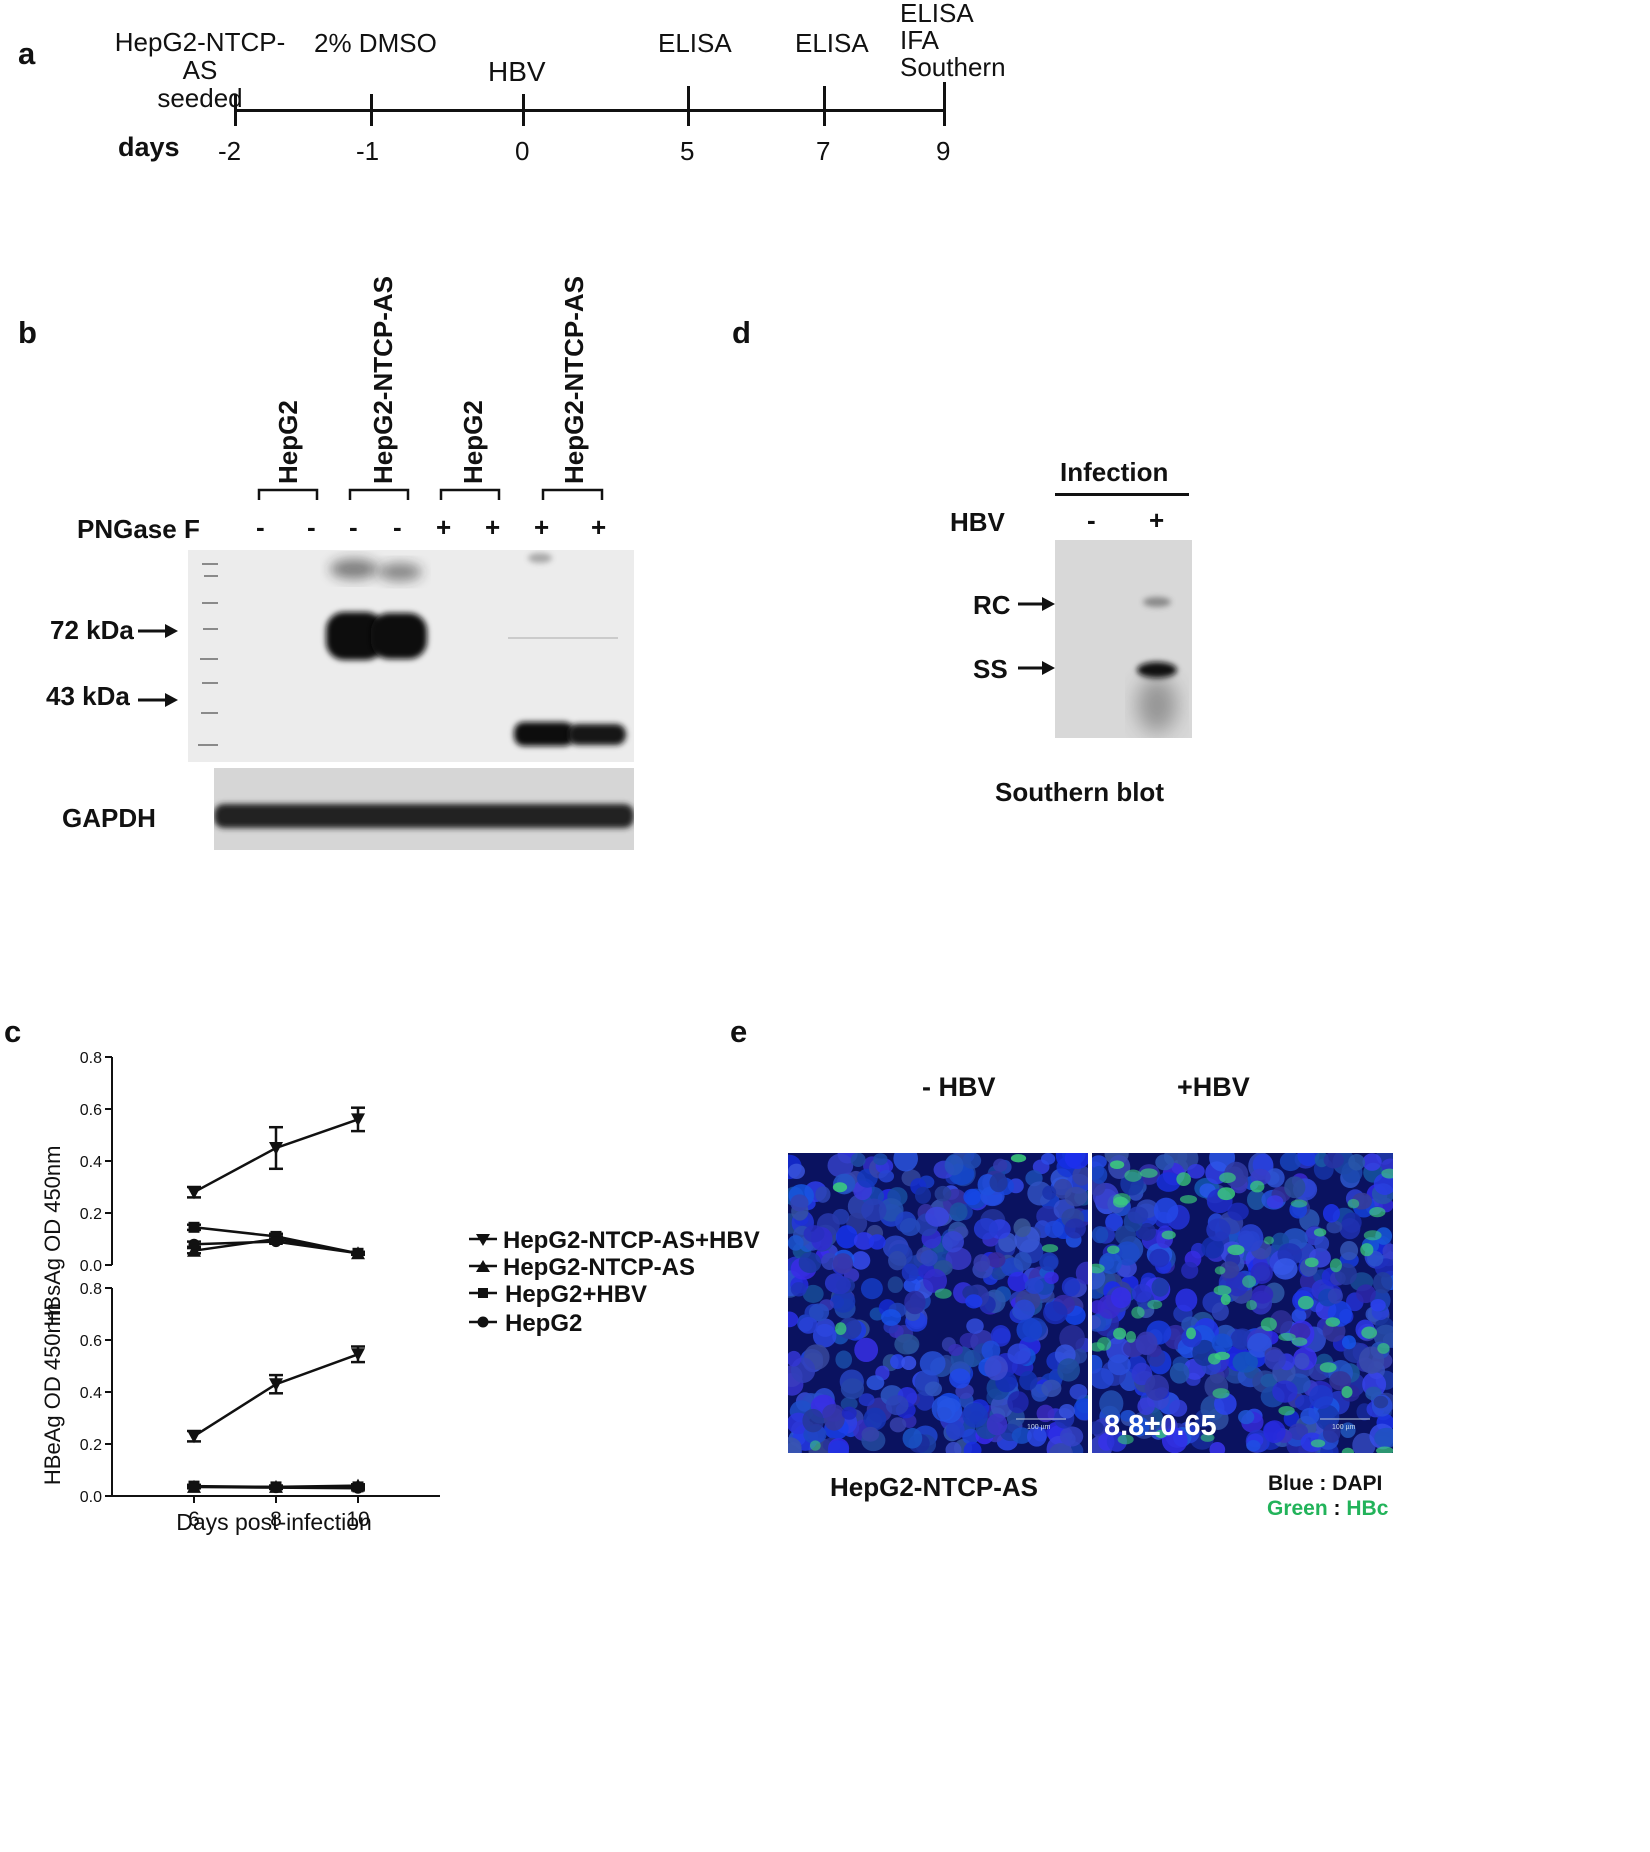 This screenshot has height=1852, width=1650. Describe the element at coordinates (582, 1267) in the screenshot. I see `legend-item-ntcp: HepG2-NTCP-AS` at that location.